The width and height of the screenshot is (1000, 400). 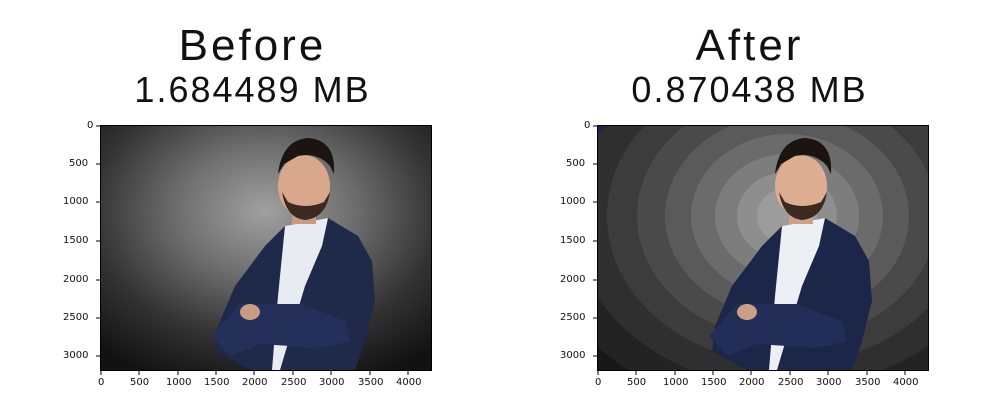 I want to click on after-x-tick-label: 500, so click(x=637, y=382).